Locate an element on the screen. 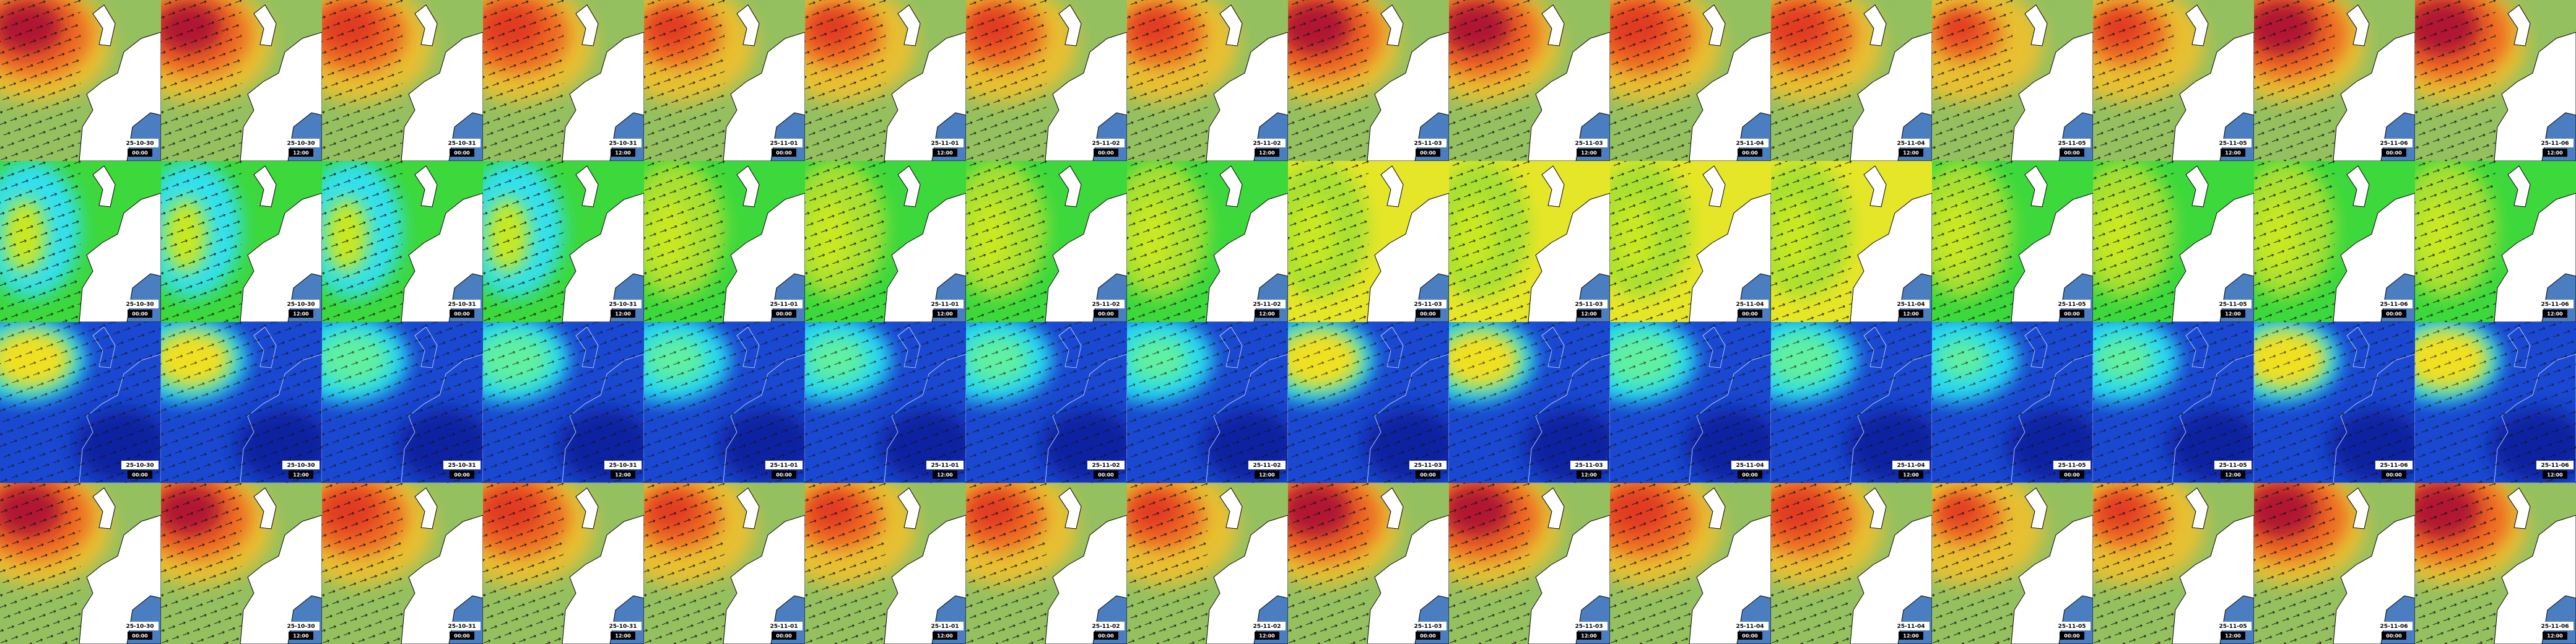  map-tile: 25-11-03 00:00 is located at coordinates (1368, 80).